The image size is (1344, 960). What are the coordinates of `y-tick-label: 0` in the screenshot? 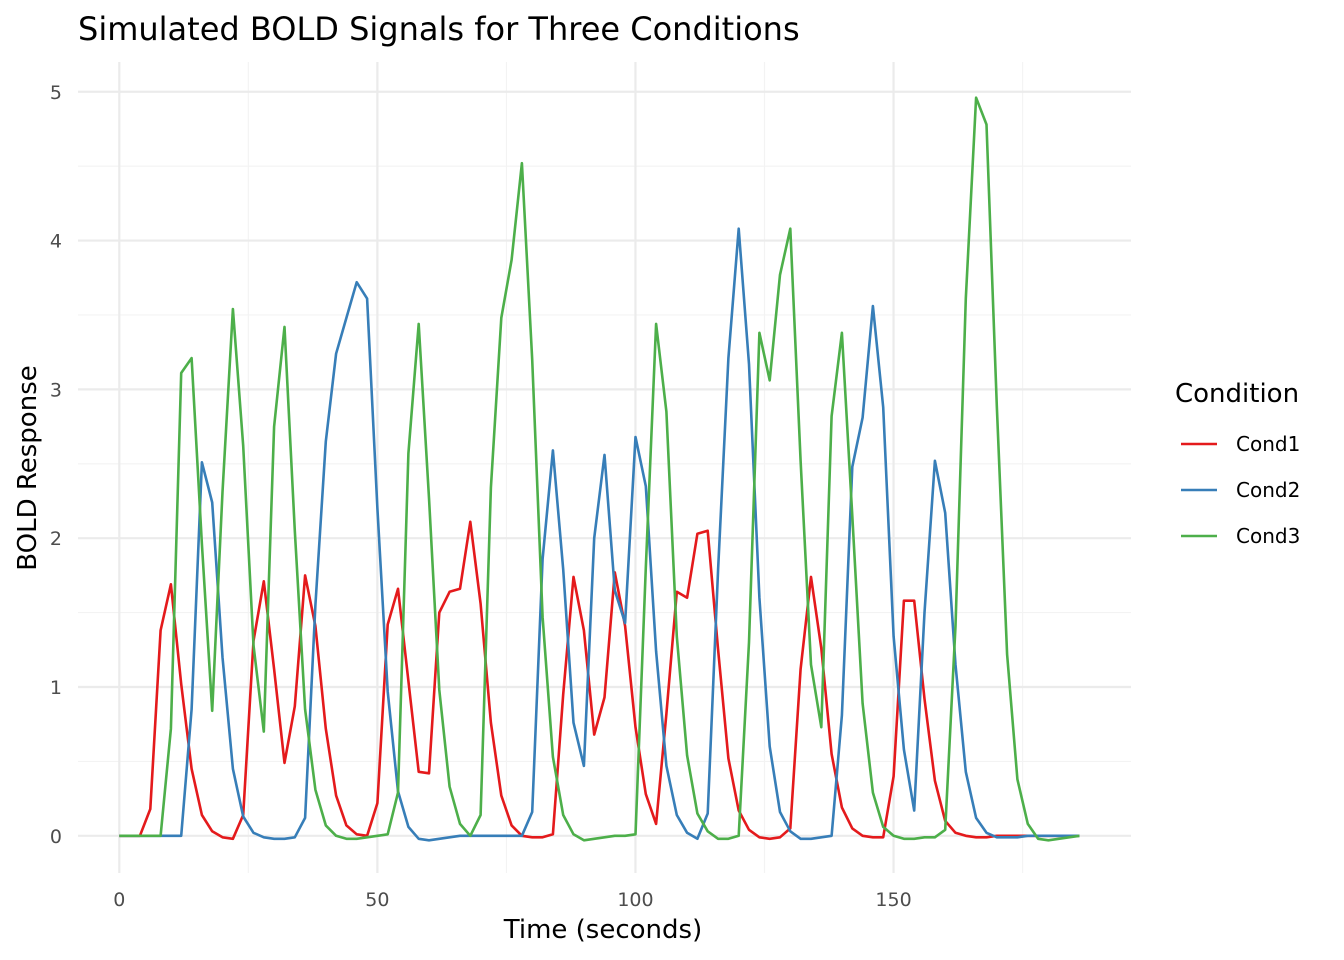 It's located at (56, 837).